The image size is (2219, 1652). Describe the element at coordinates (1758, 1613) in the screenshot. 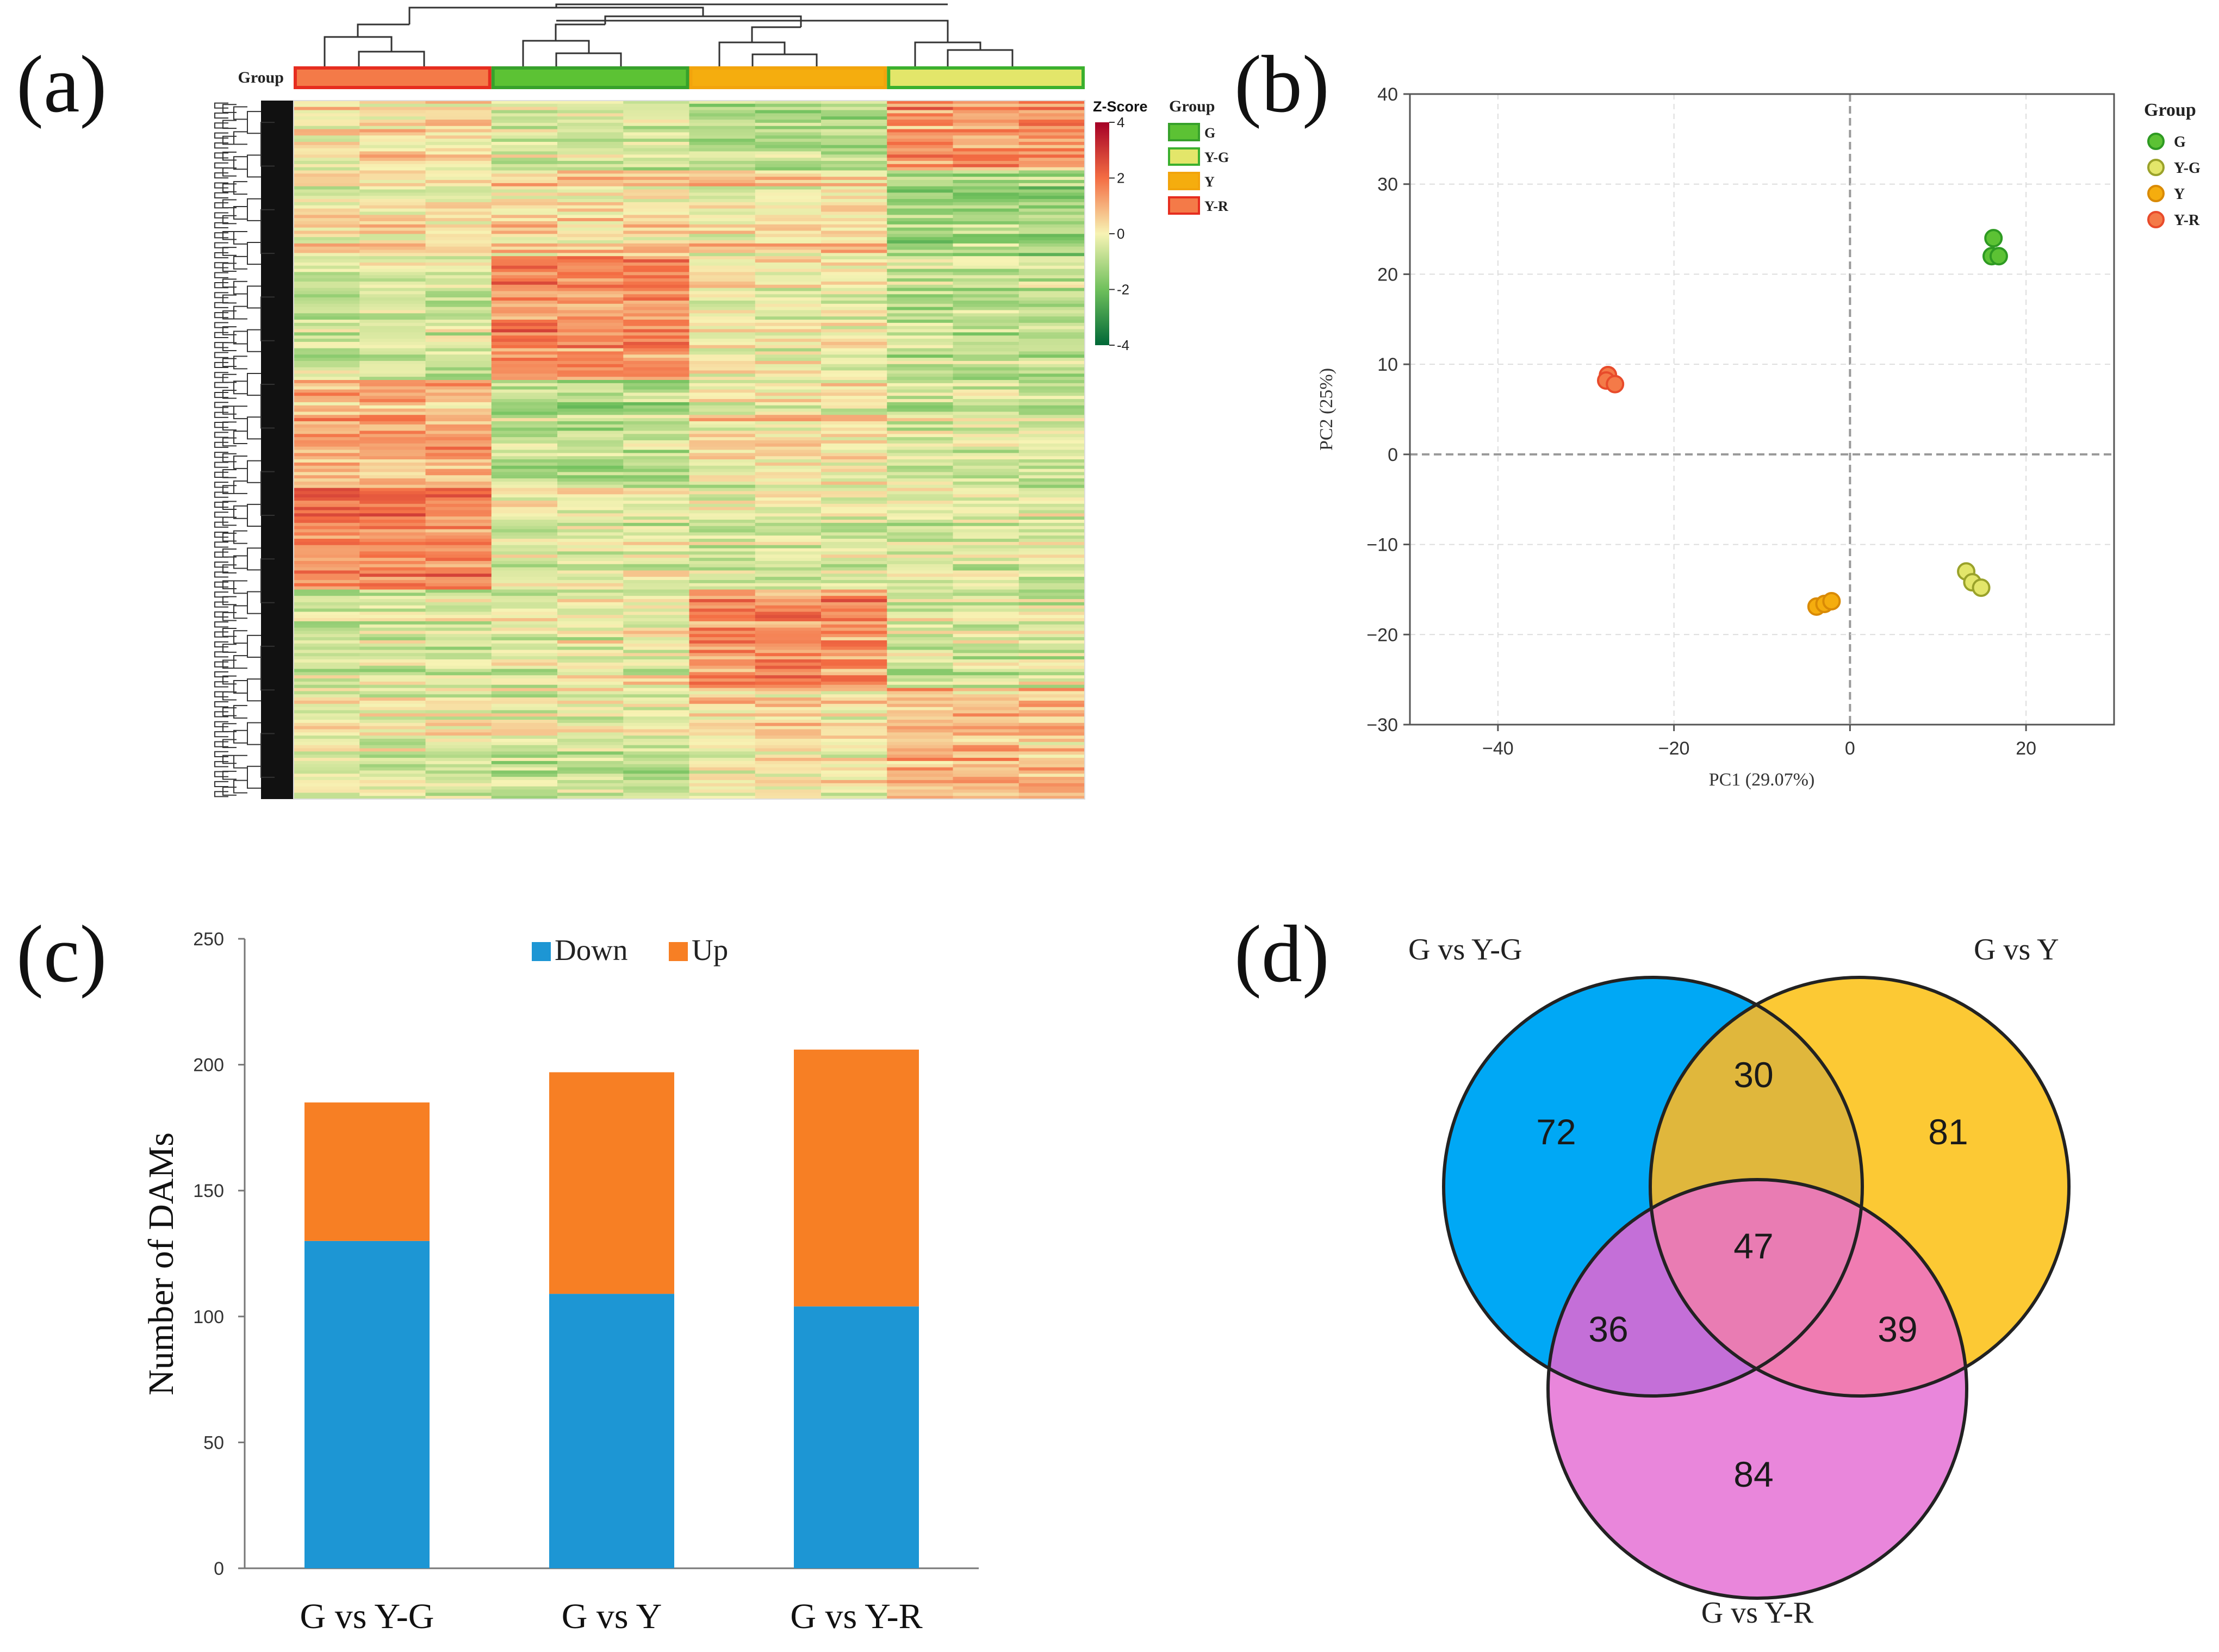

I see `venn-set-c-label: G vs Y-R` at that location.